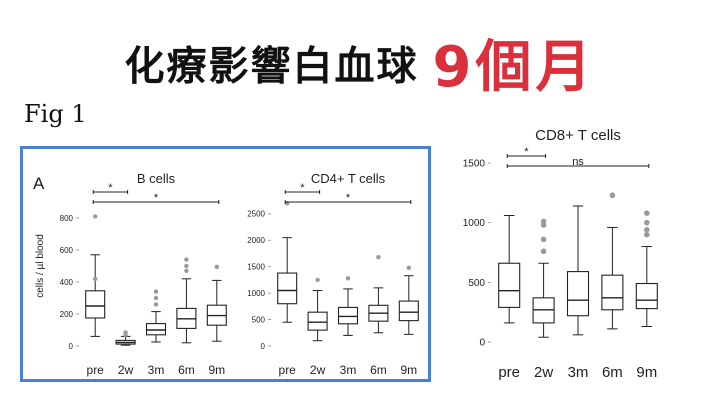  I want to click on headline-text: 化療影響白血球, so click(271, 66).